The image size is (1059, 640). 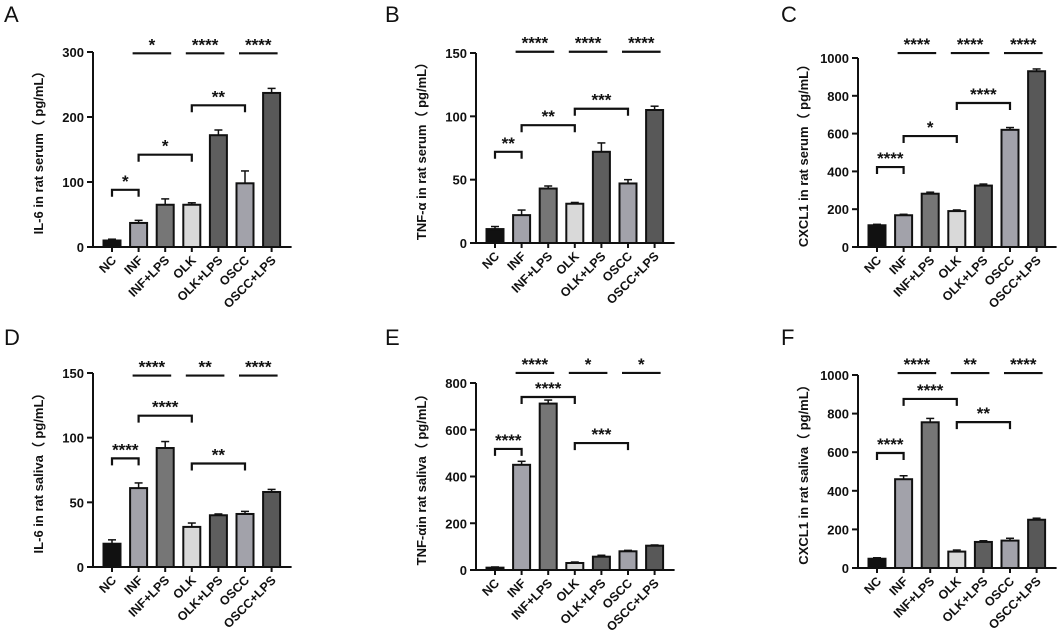 What do you see at coordinates (421, 148) in the screenshot?
I see `y-axis-label: TNF-α in rat serum（ pg/mL）` at bounding box center [421, 148].